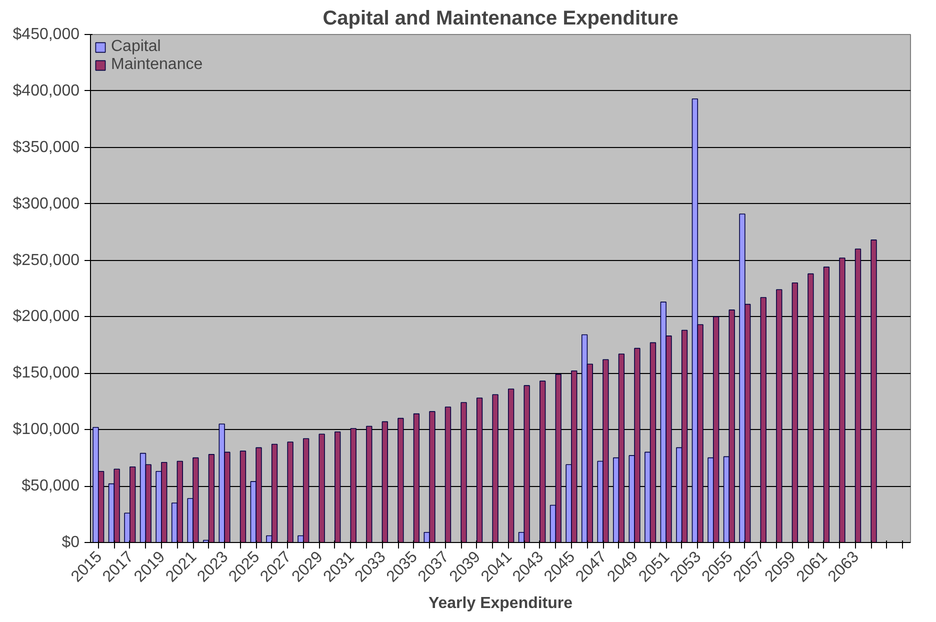 The image size is (936, 622). What do you see at coordinates (46, 147) in the screenshot?
I see `y-tick-label: $350,000` at bounding box center [46, 147].